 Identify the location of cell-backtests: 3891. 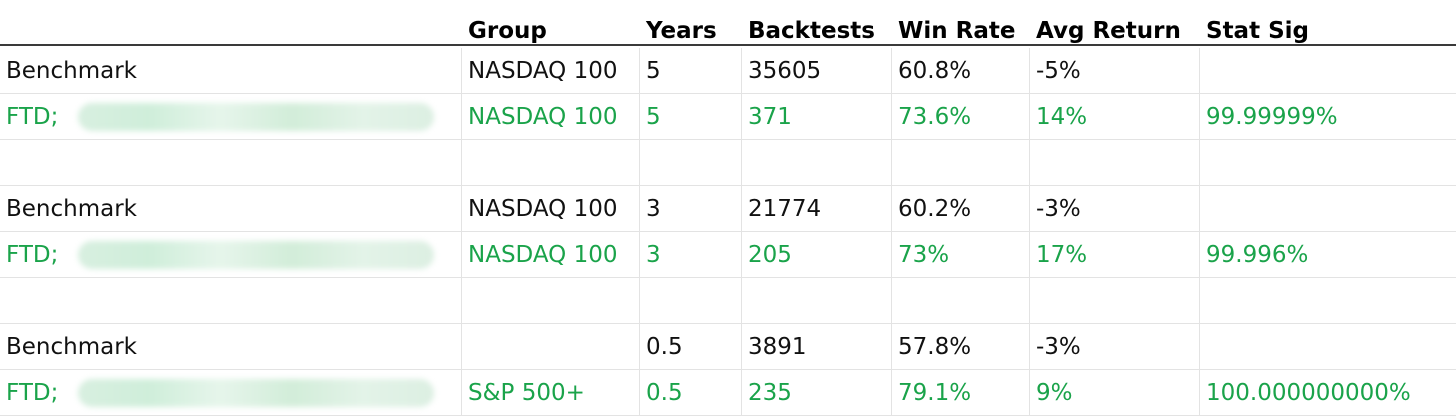
(817, 346).